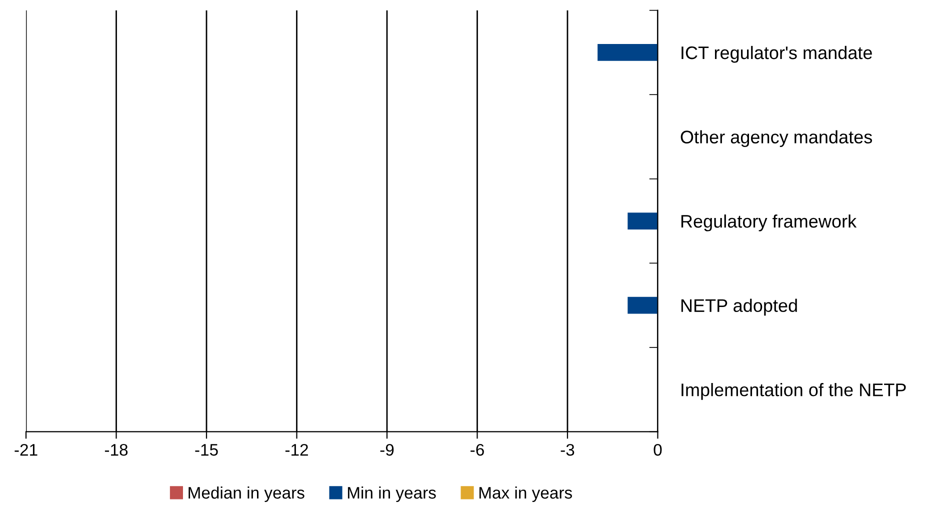 This screenshot has width=929, height=517. What do you see at coordinates (246, 494) in the screenshot?
I see `legend-label: Median in years` at bounding box center [246, 494].